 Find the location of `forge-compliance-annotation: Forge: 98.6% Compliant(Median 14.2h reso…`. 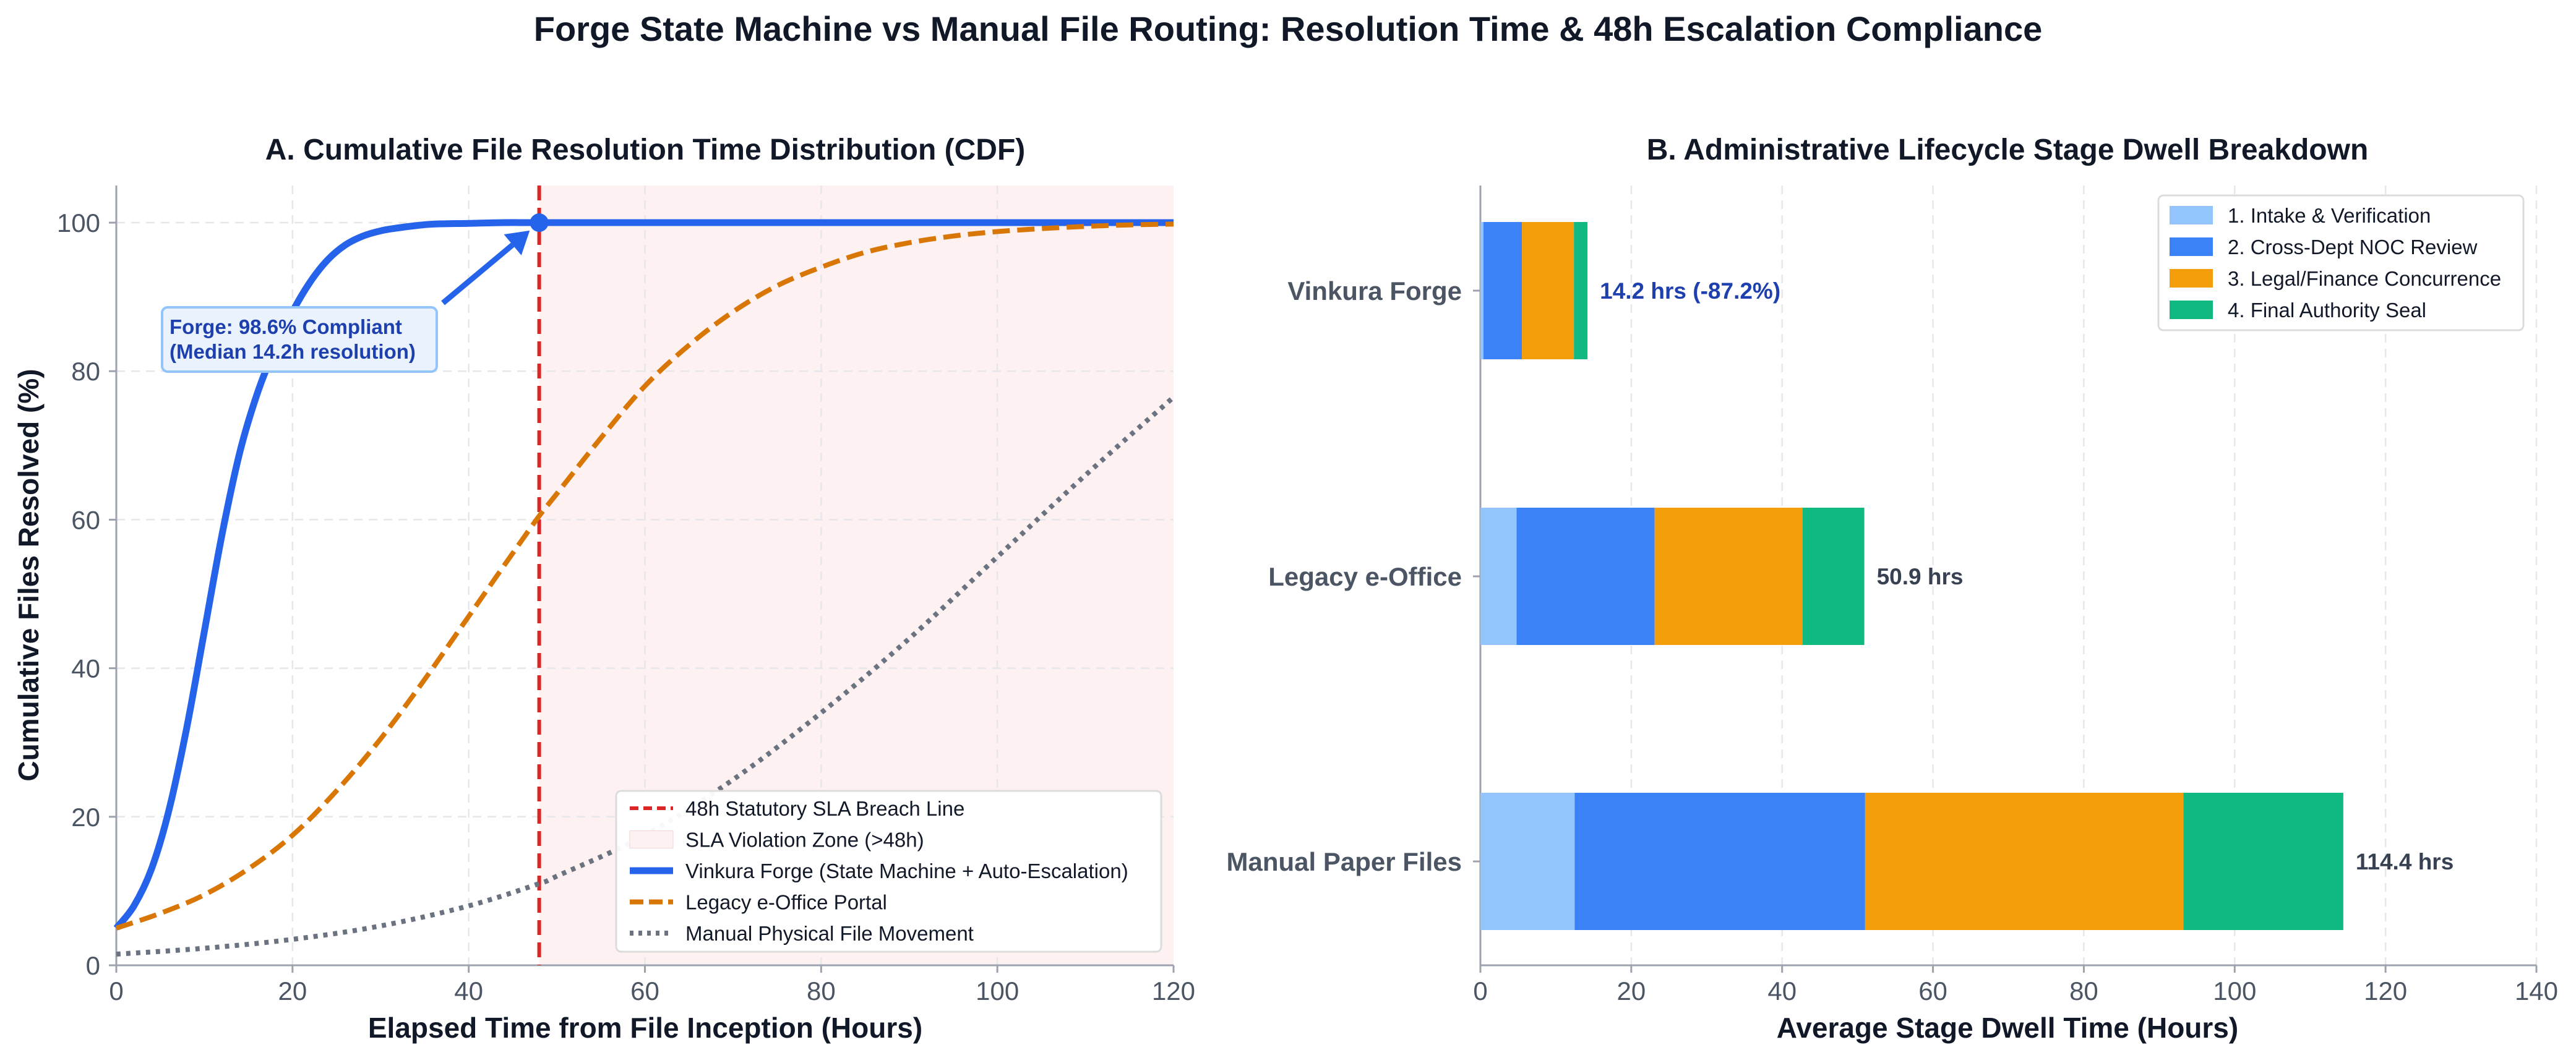

forge-compliance-annotation: Forge: 98.6% Compliant(Median 14.2h reso… is located at coordinates (355, 293).